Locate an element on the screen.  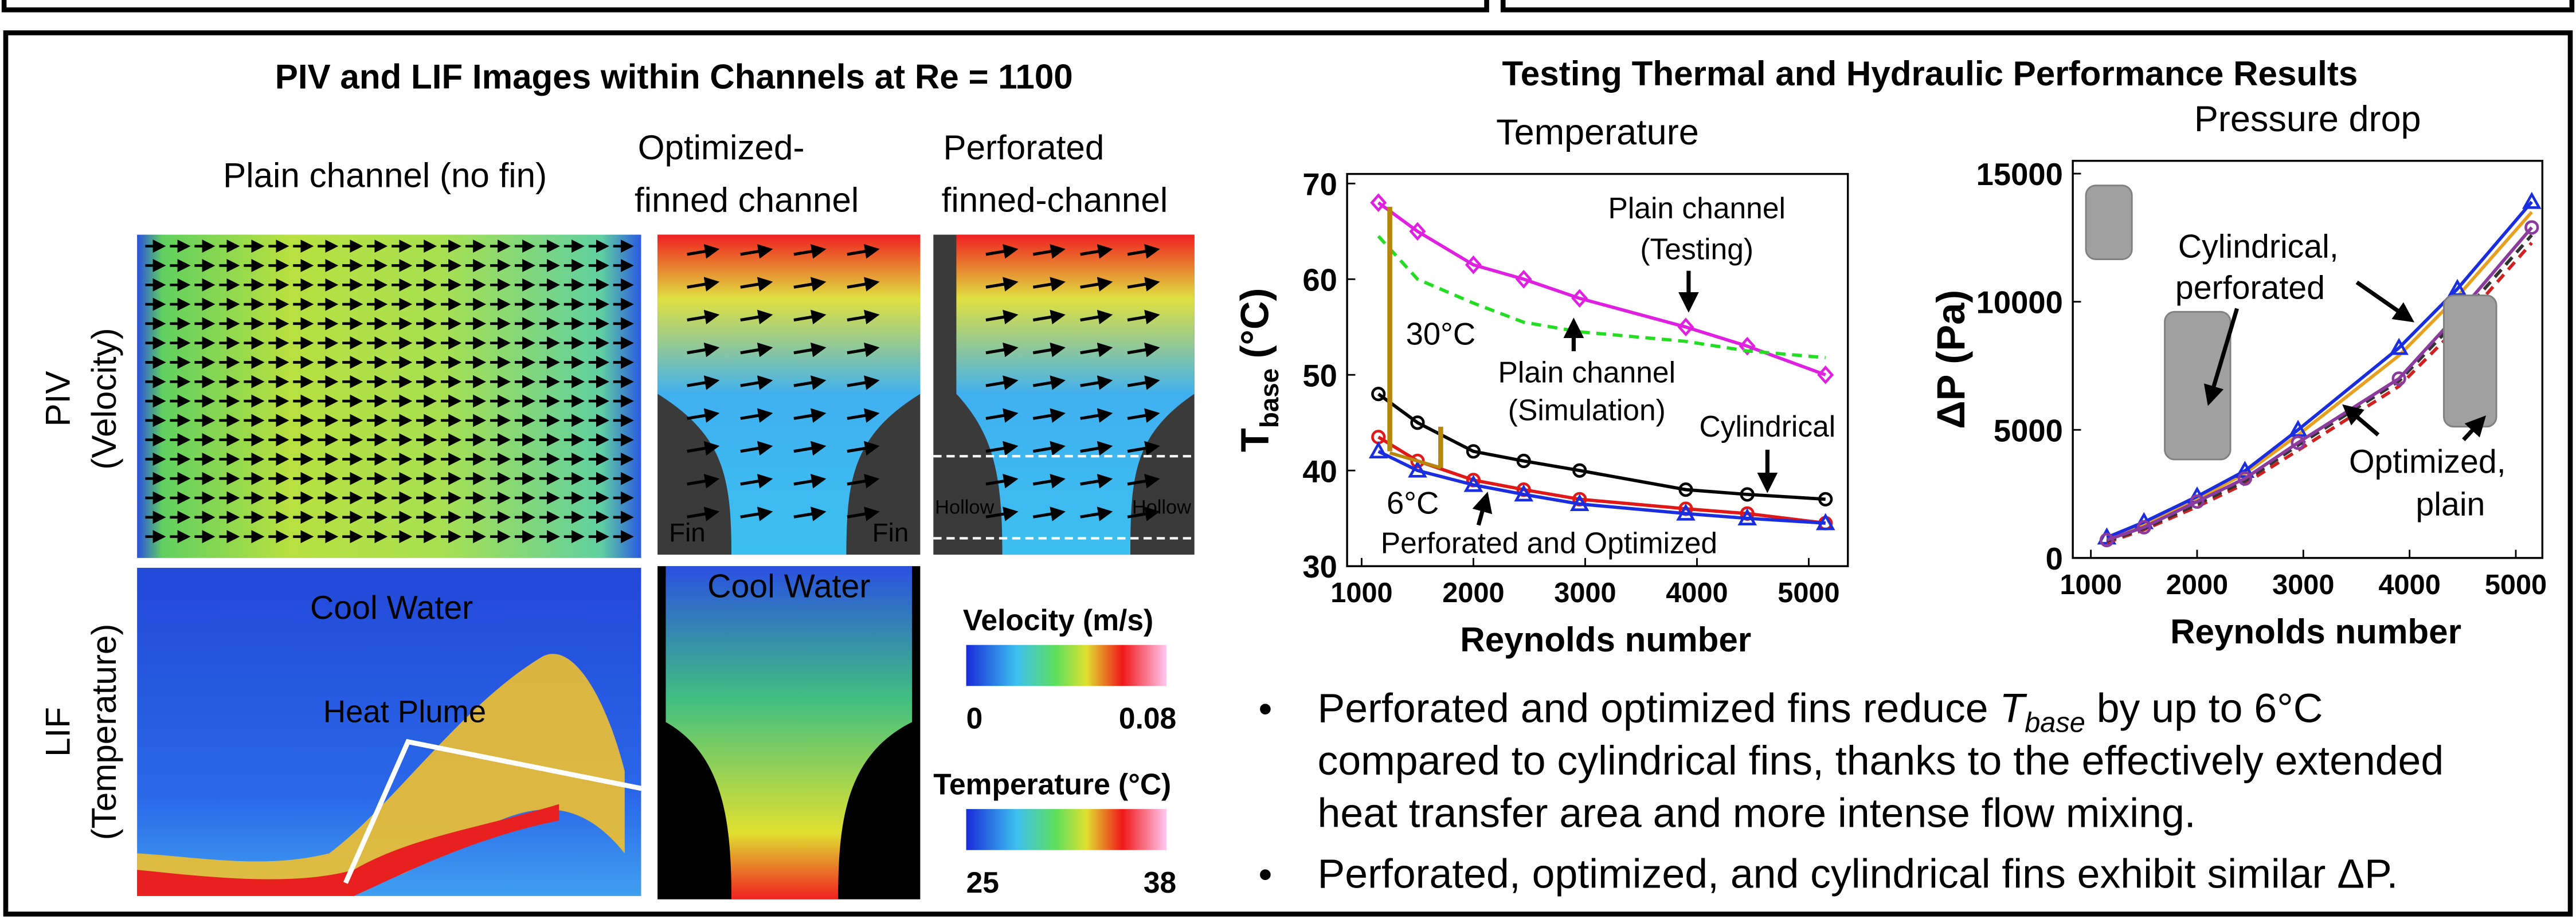
y-axis-label: Tbase (°C) is located at coordinates (1258, 371).